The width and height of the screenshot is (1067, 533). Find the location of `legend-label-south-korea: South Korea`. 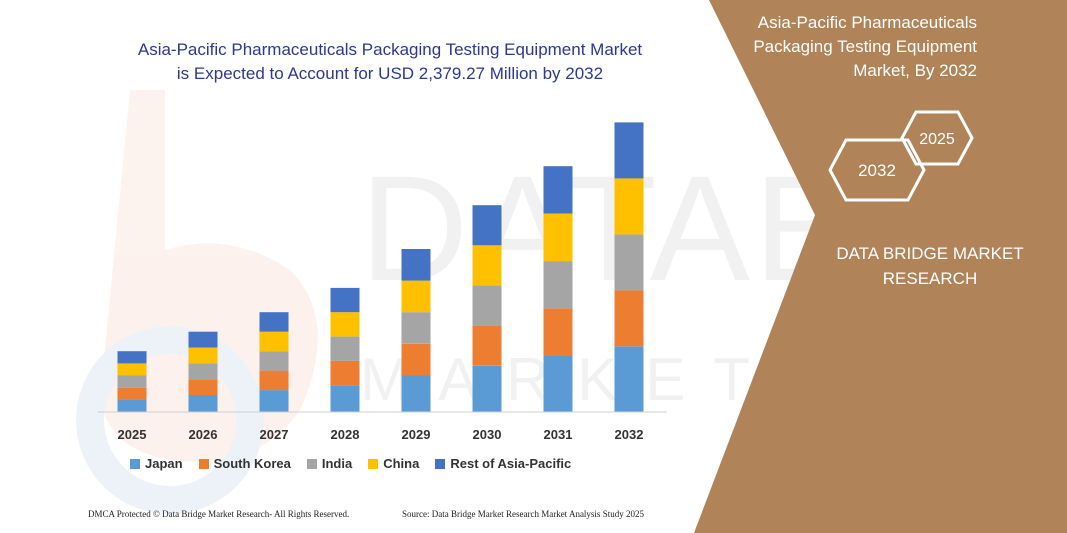

legend-label-south-korea: South Korea is located at coordinates (252, 463).